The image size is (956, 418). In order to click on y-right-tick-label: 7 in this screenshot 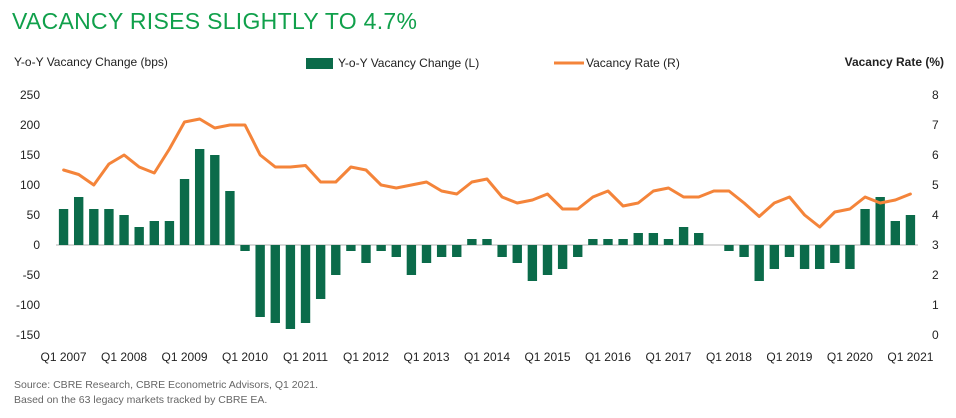, I will do `click(935, 125)`.